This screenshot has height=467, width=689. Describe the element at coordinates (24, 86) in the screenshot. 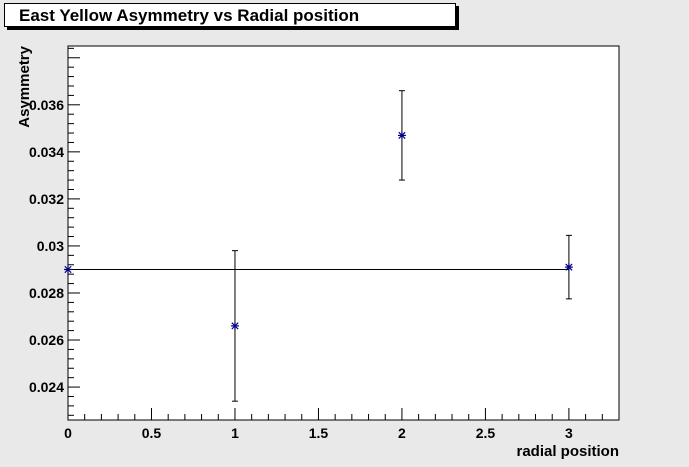

I see `y-axis-label: Asymmetry` at that location.